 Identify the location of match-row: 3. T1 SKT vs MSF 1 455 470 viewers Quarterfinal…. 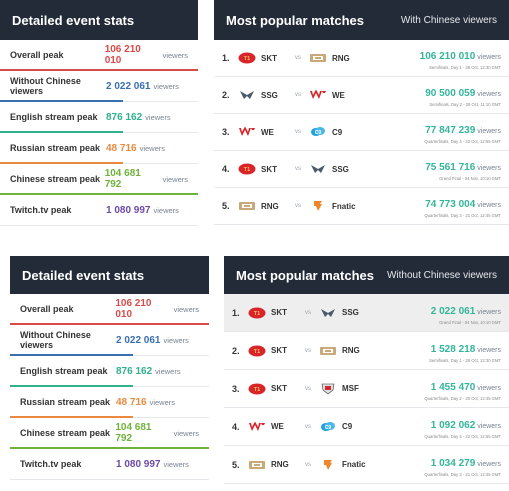
(366, 389).